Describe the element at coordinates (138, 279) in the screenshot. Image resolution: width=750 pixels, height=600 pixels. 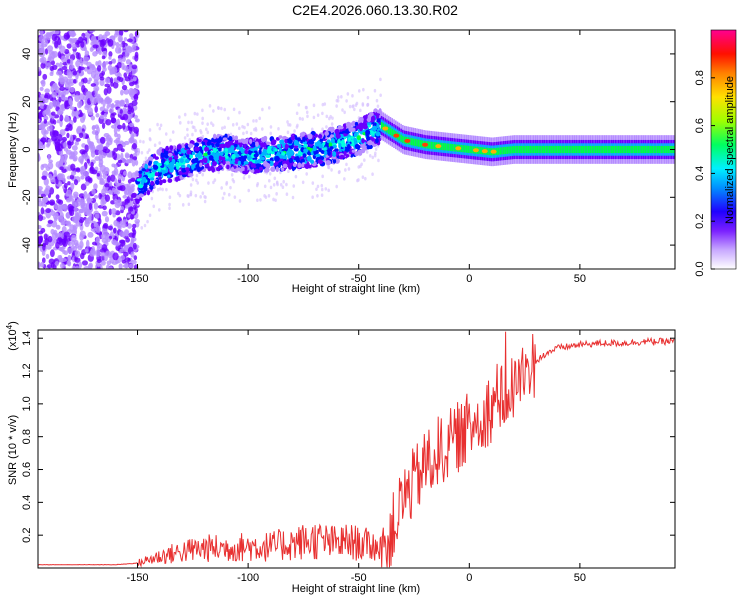
I see `spectrogram-xtick-label: -150` at that location.